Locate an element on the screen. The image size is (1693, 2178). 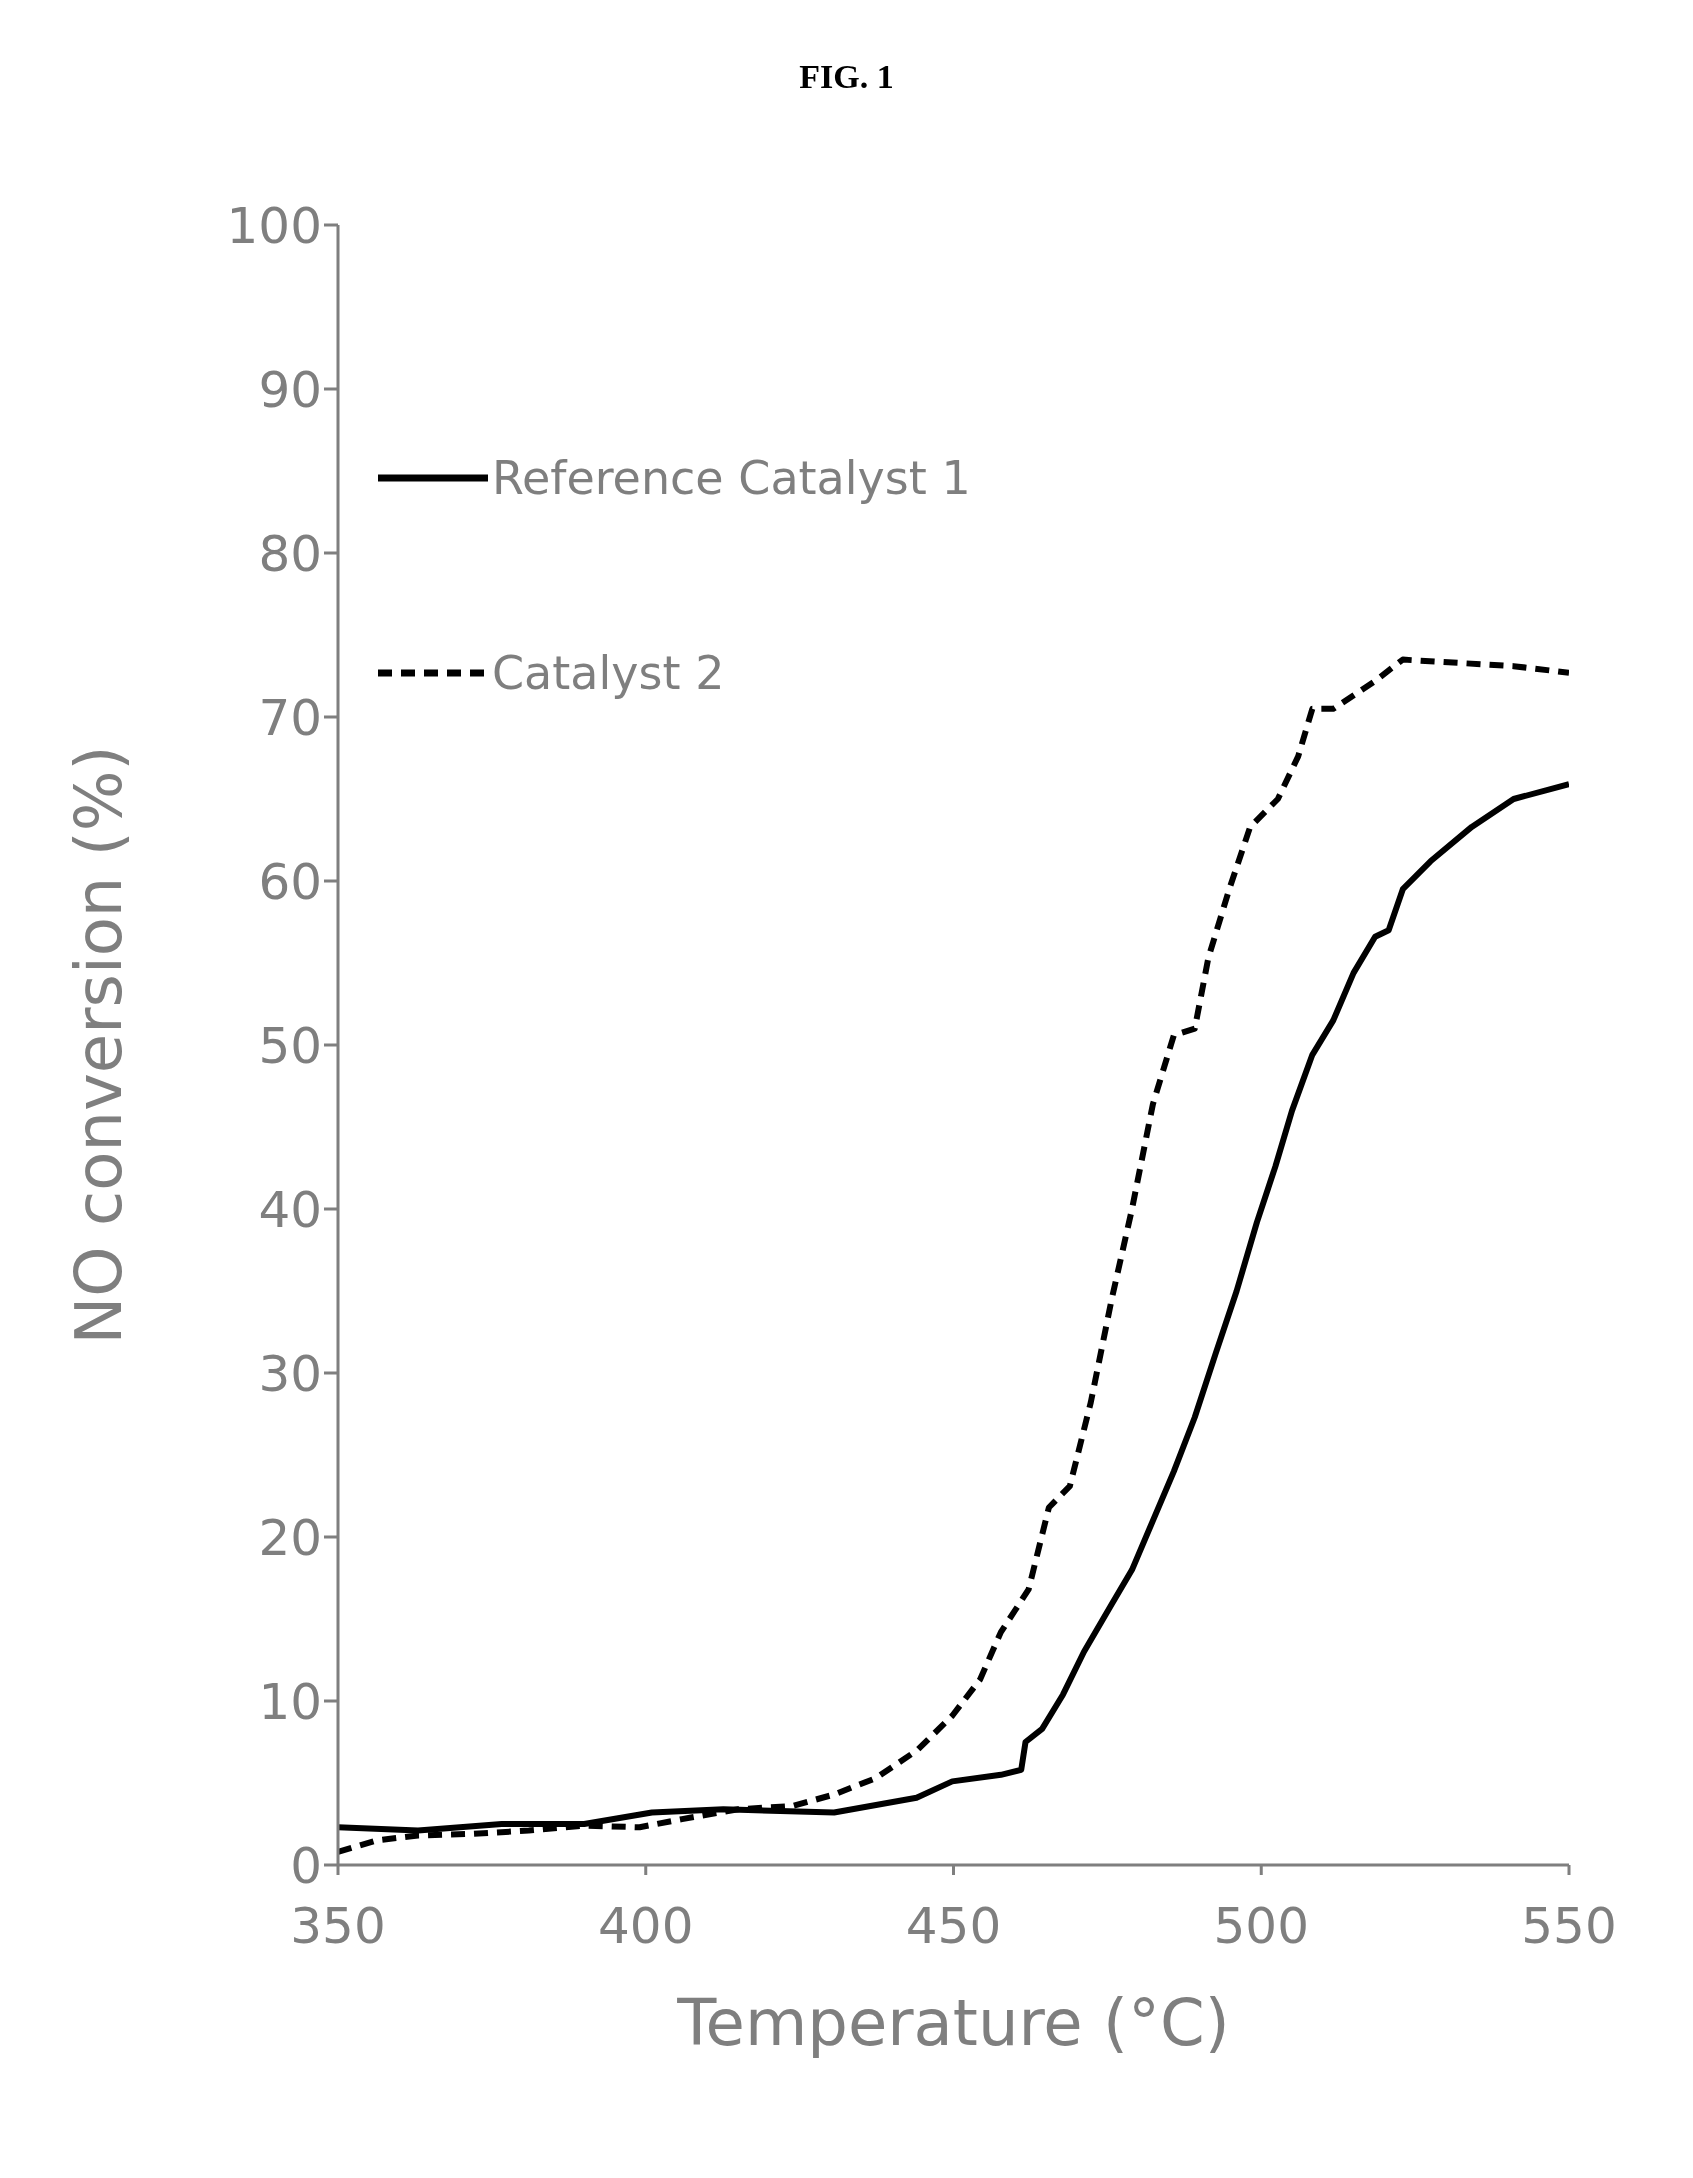
x-axis-title: Temperature (°C) is located at coordinates (953, 2023).